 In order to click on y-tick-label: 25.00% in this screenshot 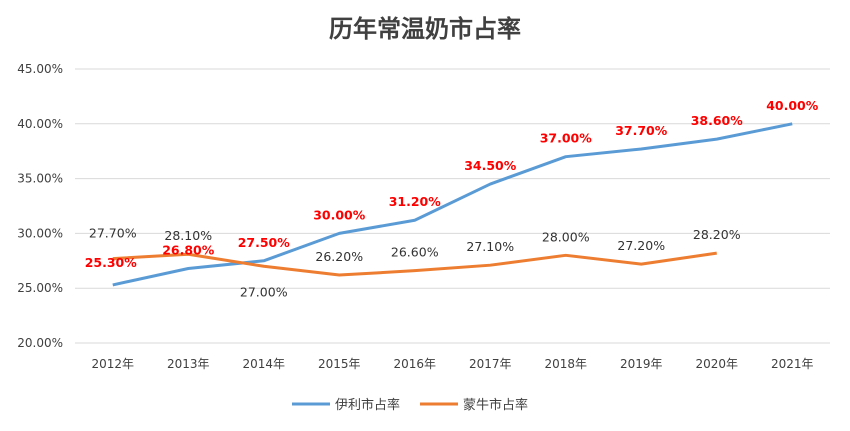, I will do `click(40, 288)`.